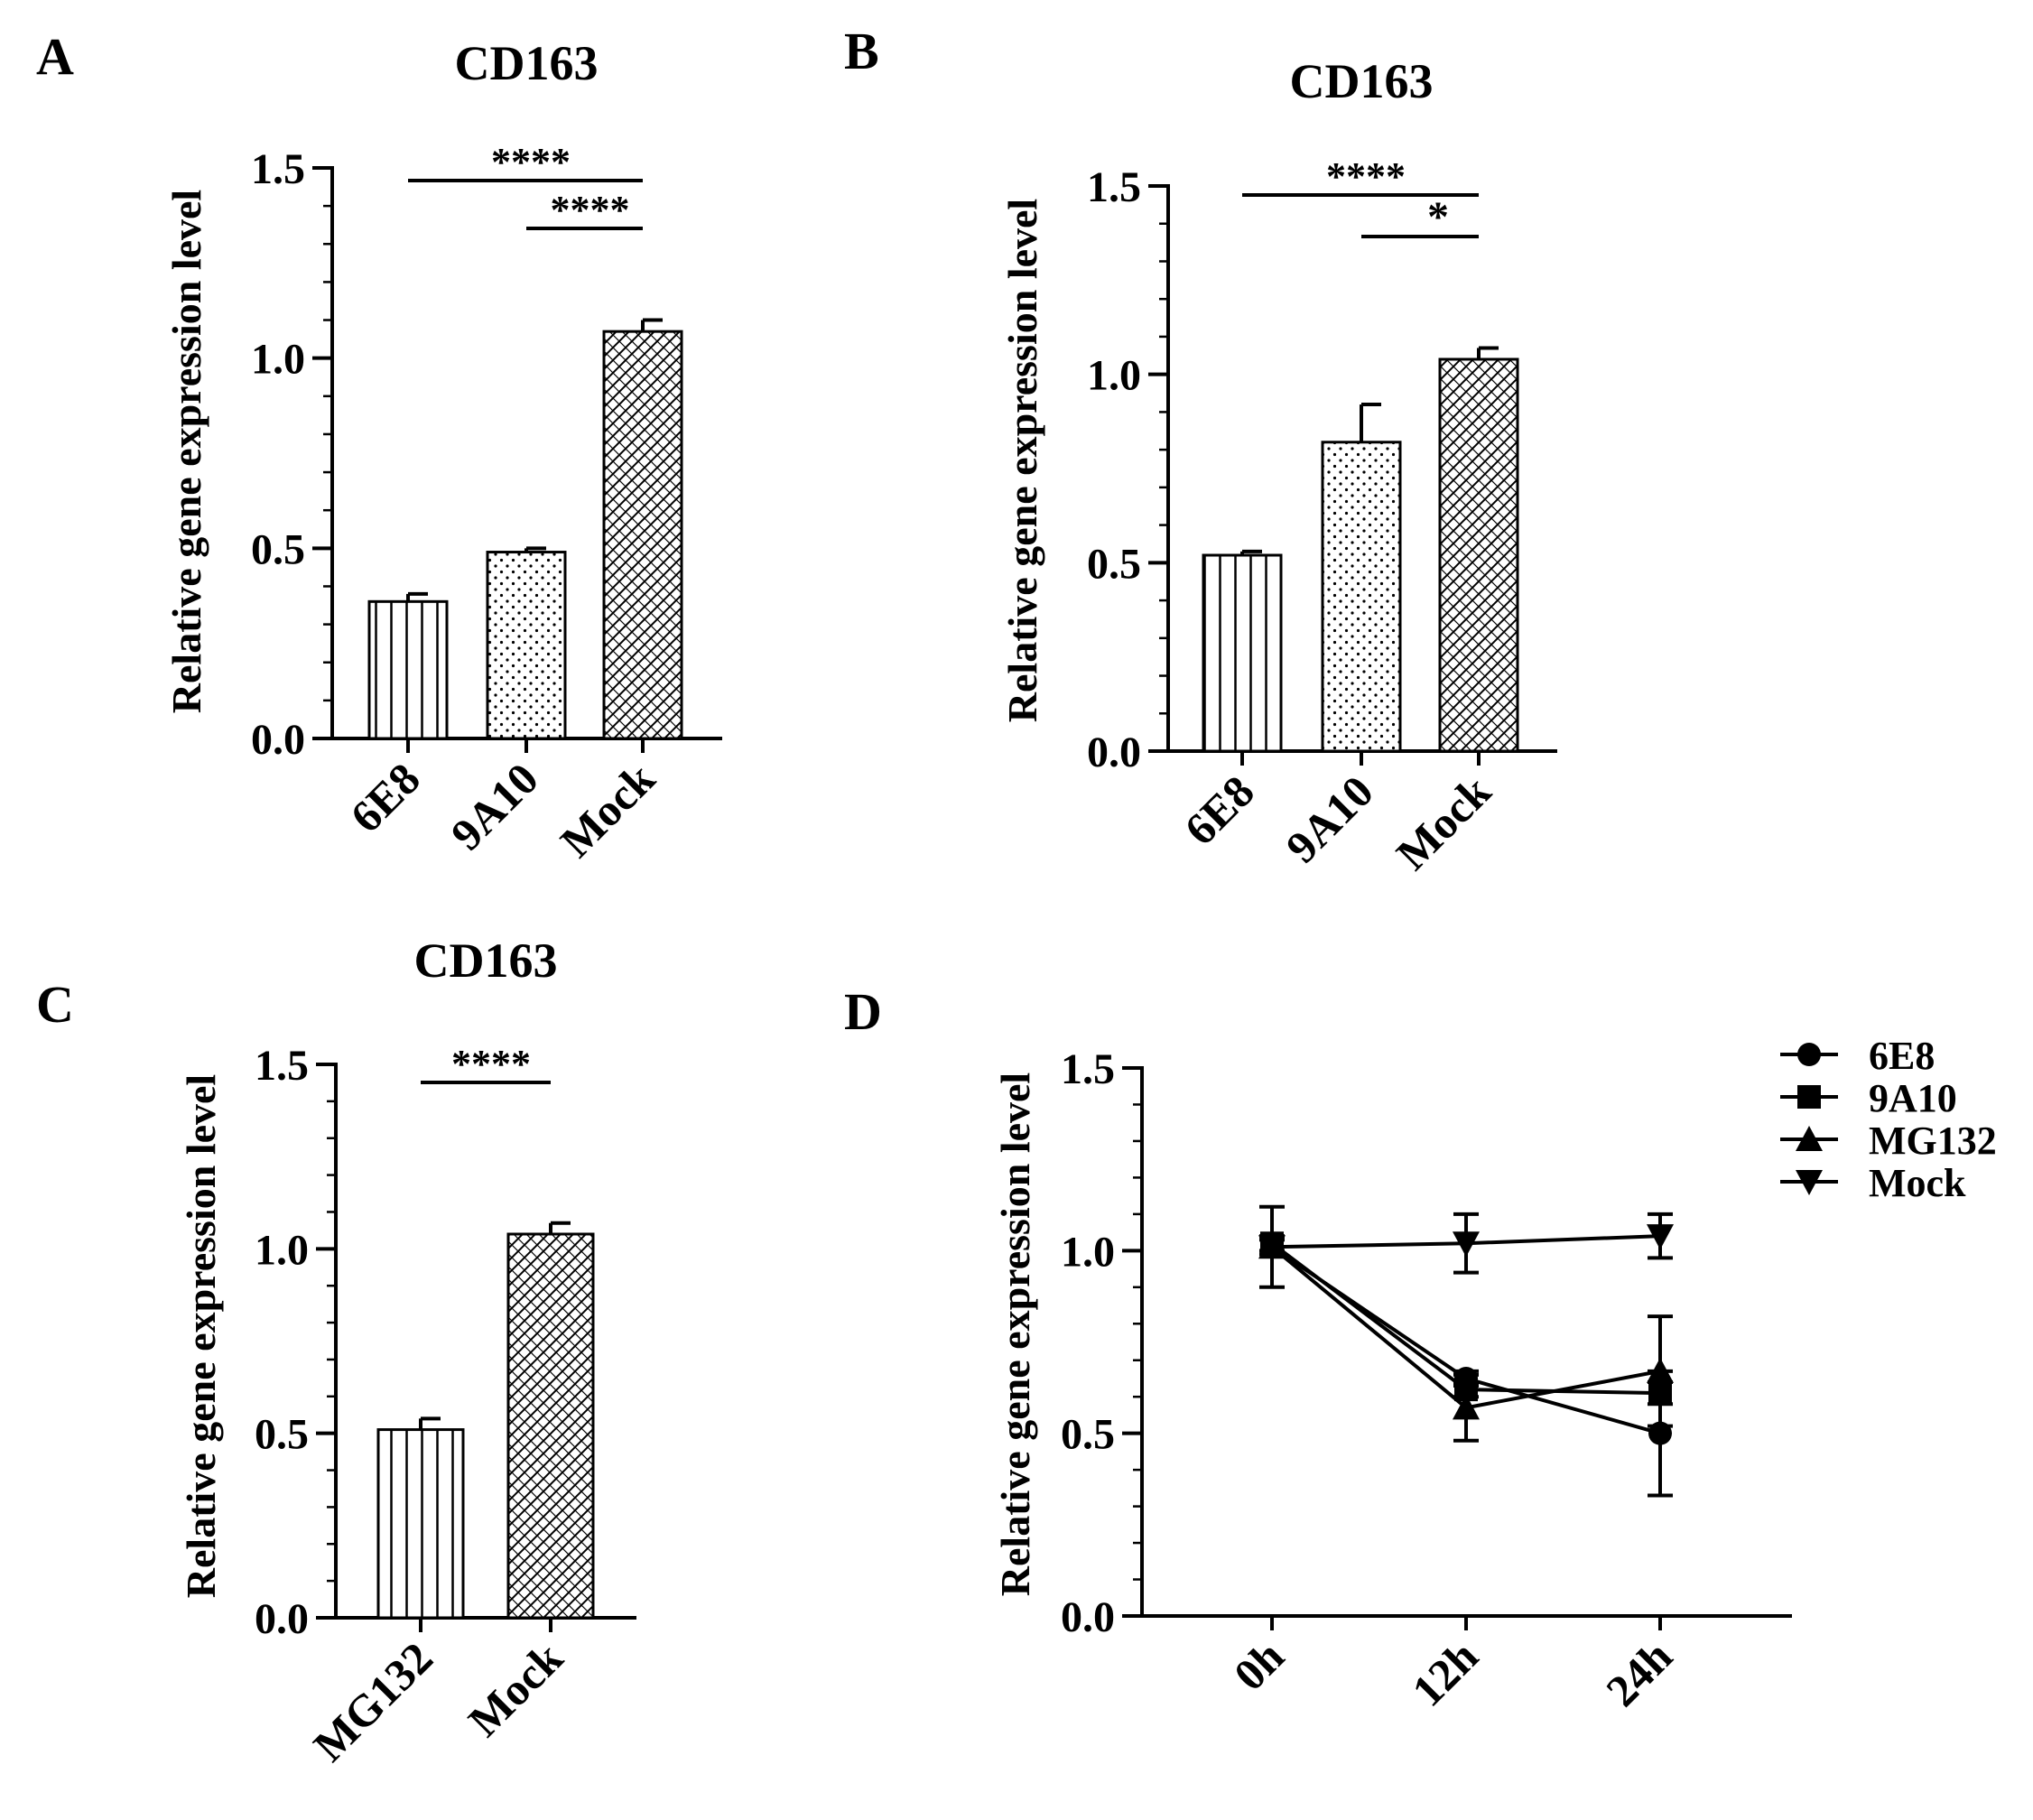 This screenshot has width=2033, height=1820. I want to click on legend-label: 6E8, so click(1902, 1056).